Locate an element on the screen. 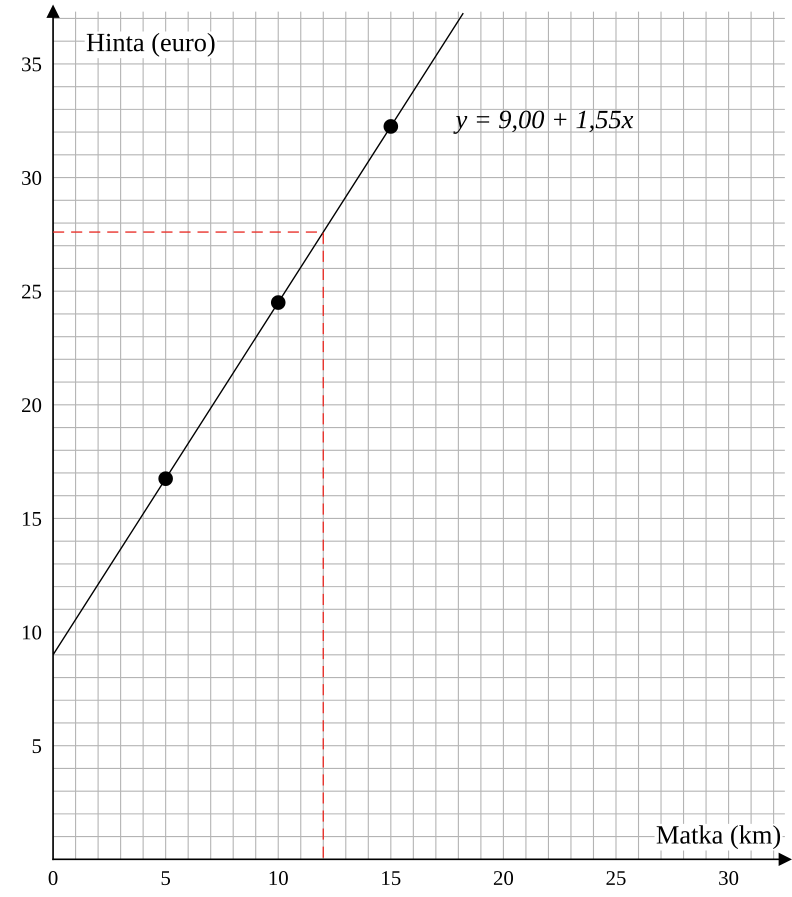 Image resolution: width=792 pixels, height=897 pixels. y-axis-title: Hinta (euro) is located at coordinates (150, 44).